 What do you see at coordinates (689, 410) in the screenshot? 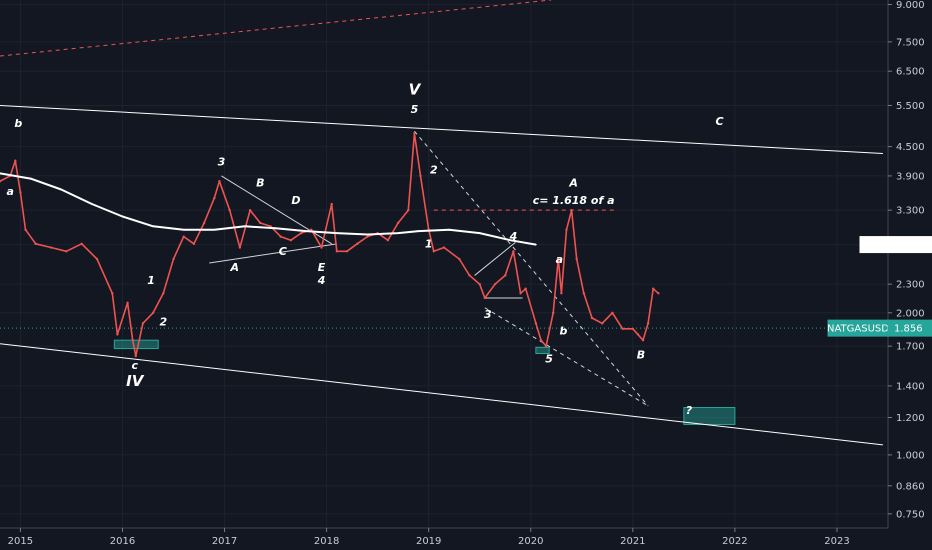
I see `wave-label: ?` at bounding box center [689, 410].